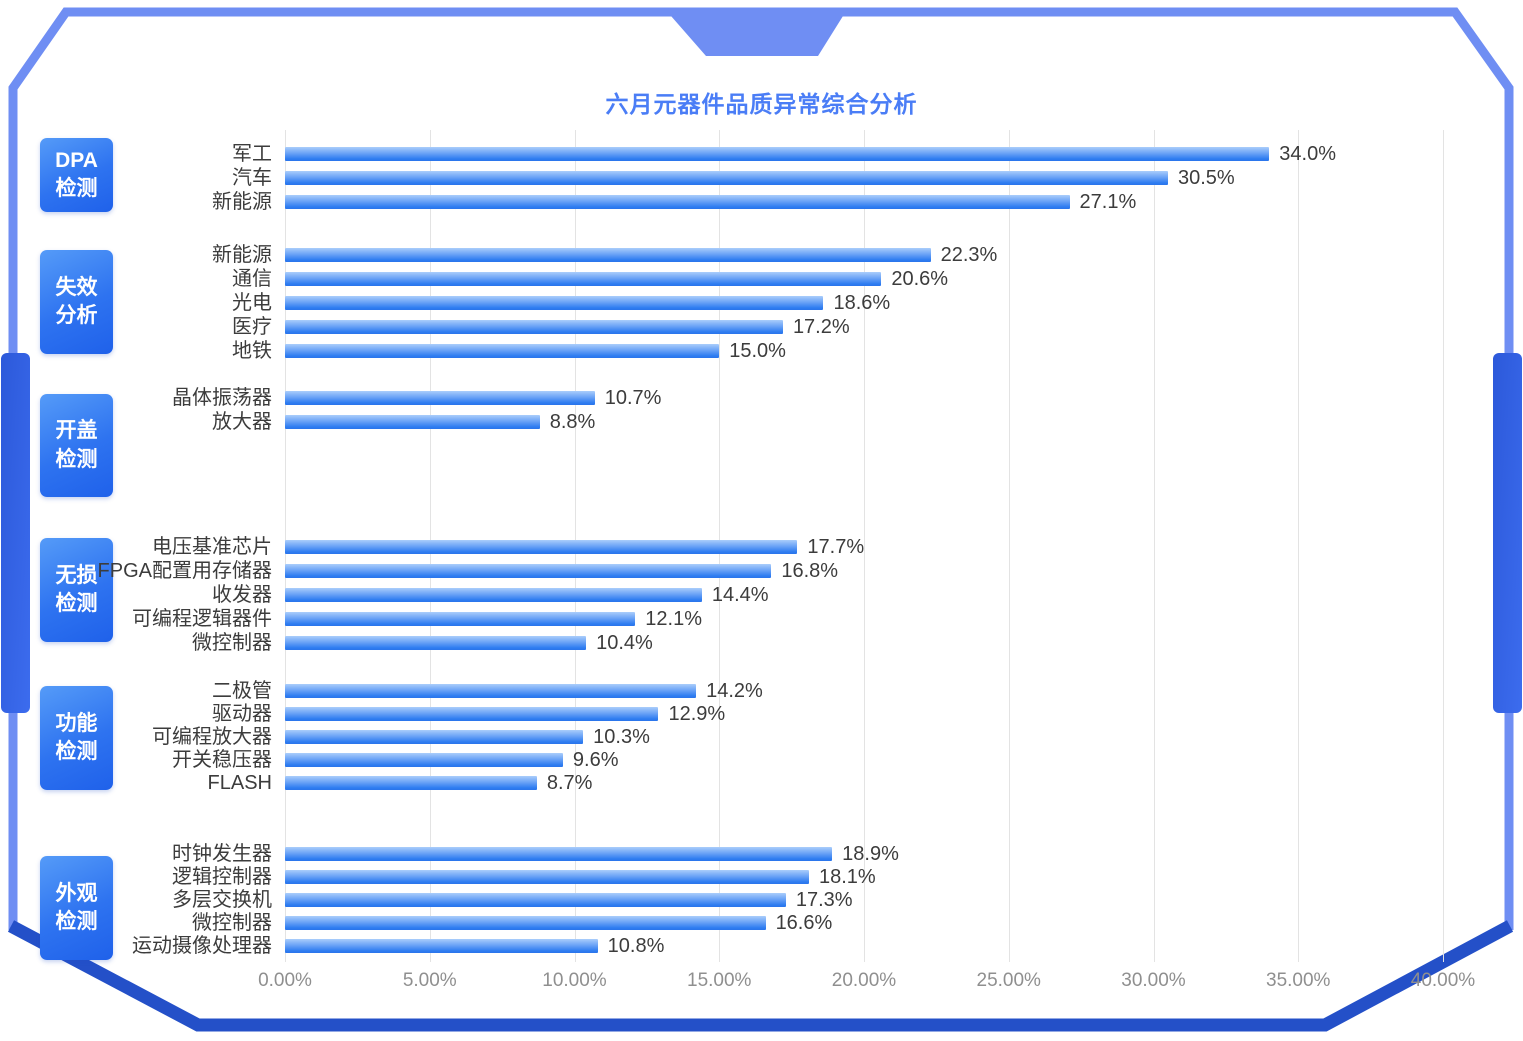 This screenshot has height=1041, width=1523. What do you see at coordinates (232, 923) in the screenshot?
I see `category-label: 微控制器` at bounding box center [232, 923].